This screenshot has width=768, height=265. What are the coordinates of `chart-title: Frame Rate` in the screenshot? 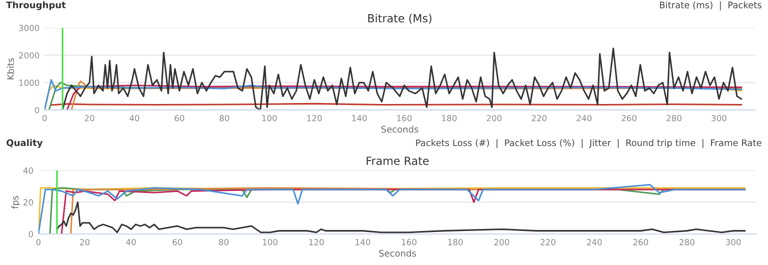 It's located at (397, 160).